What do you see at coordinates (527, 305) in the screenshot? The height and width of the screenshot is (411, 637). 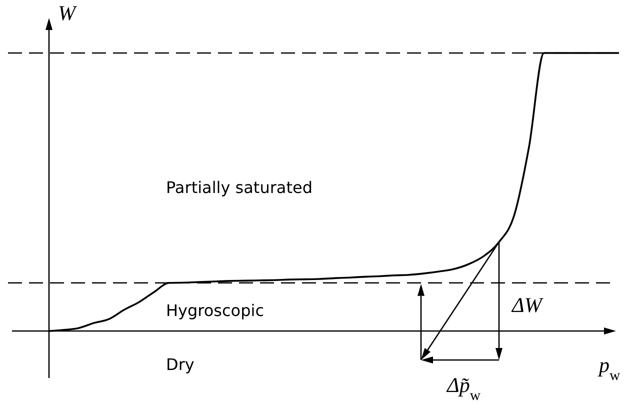 I see `annotation: ΔW` at bounding box center [527, 305].